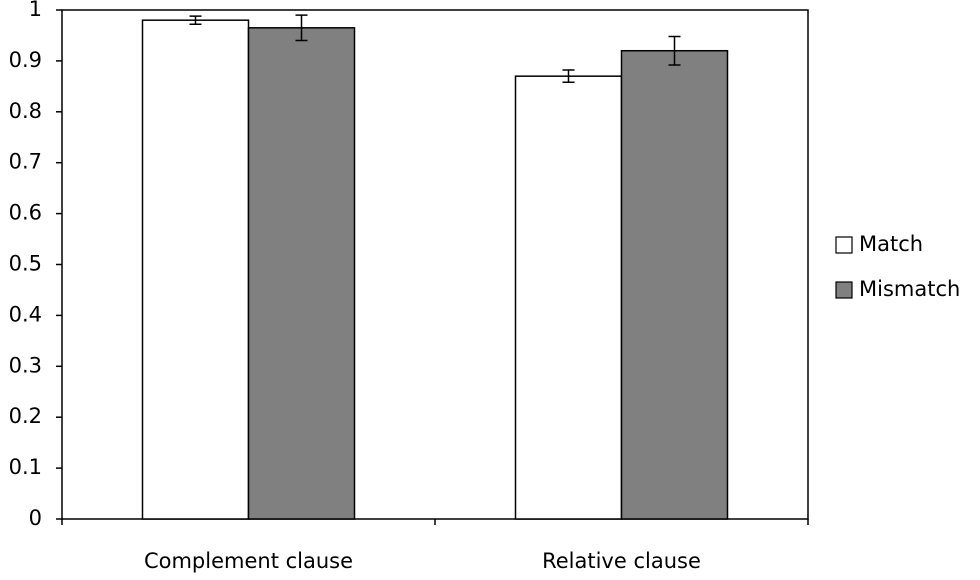 This screenshot has width=980, height=580. What do you see at coordinates (248, 561) in the screenshot?
I see `x-tick-label: Complement clause` at bounding box center [248, 561].